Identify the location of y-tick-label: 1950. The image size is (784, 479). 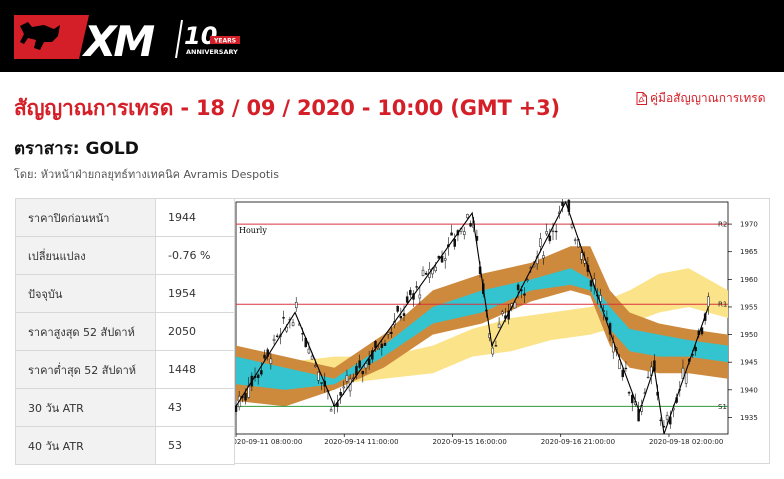
(749, 335).